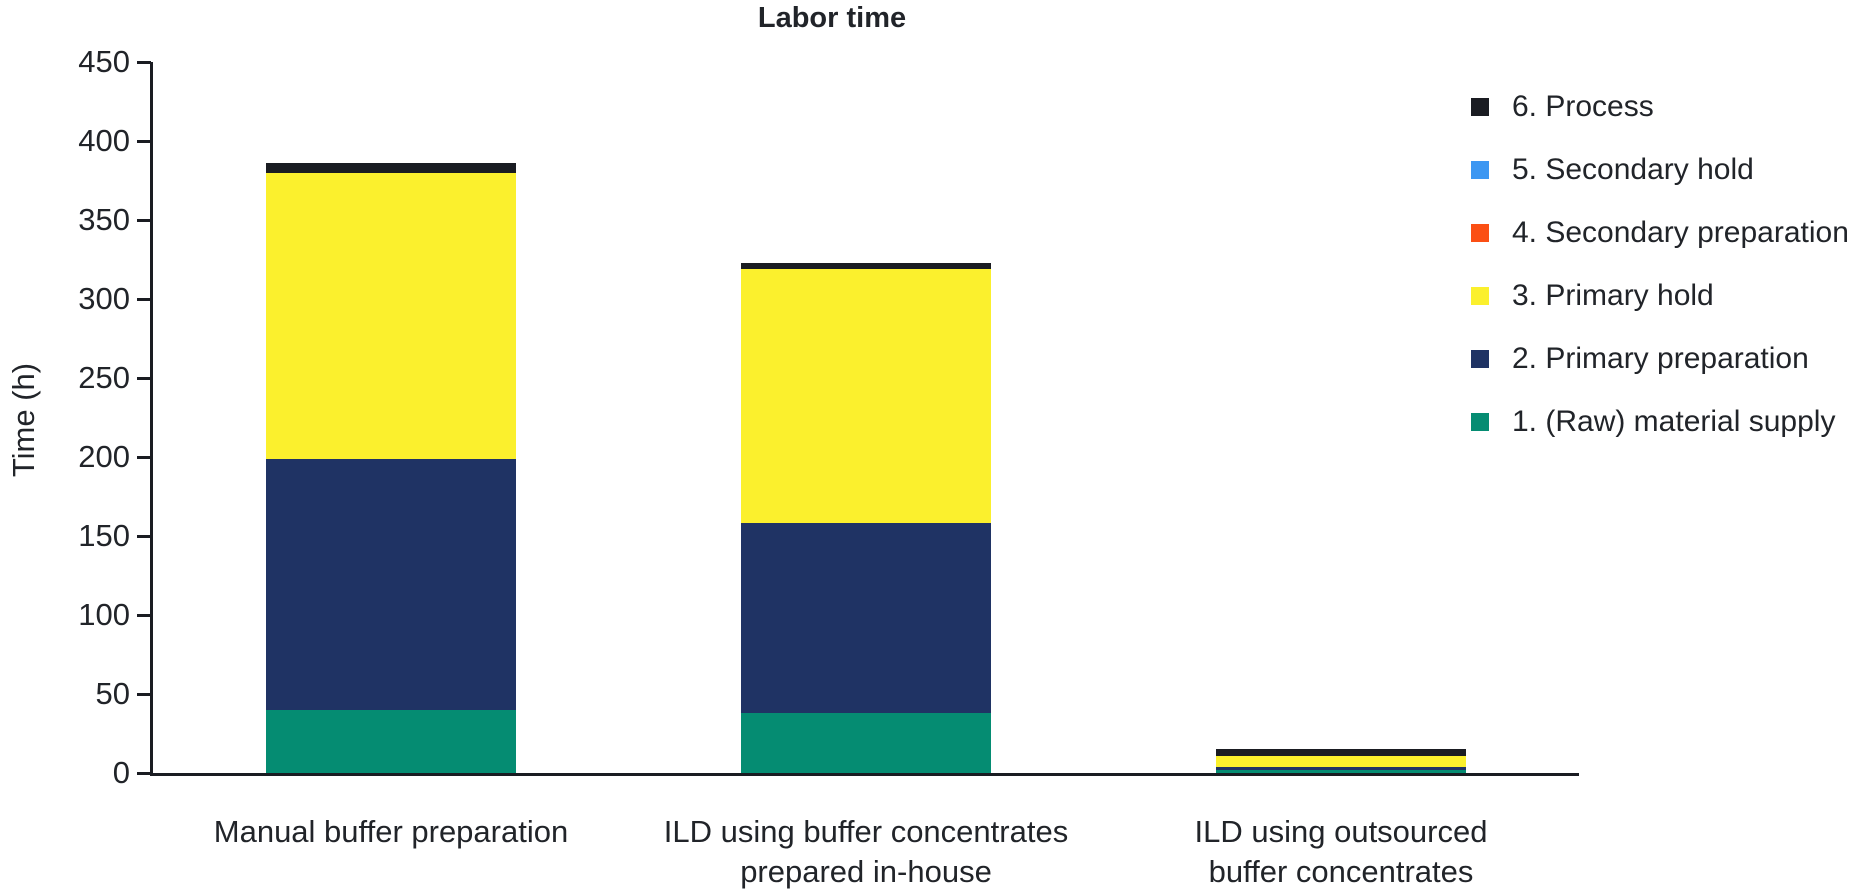  I want to click on x-category-label-line: ILD using outsourced, so click(1341, 831).